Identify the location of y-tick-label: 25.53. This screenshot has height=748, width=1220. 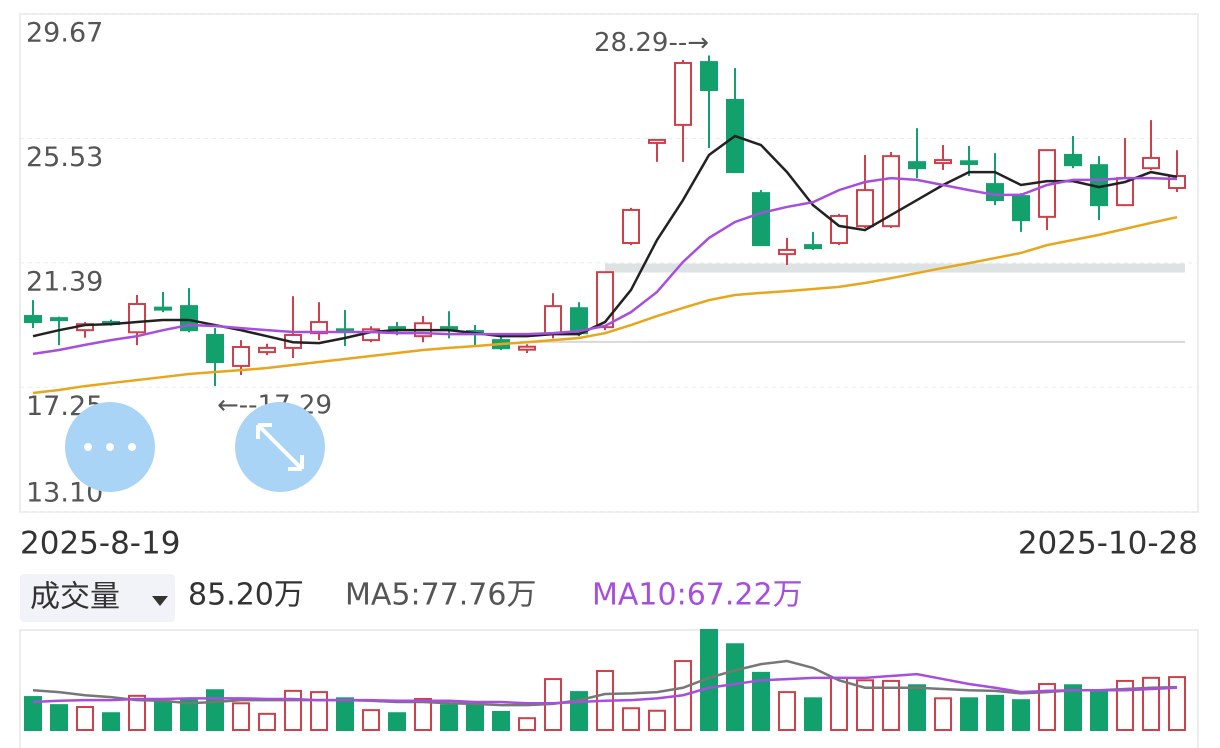
(64, 157).